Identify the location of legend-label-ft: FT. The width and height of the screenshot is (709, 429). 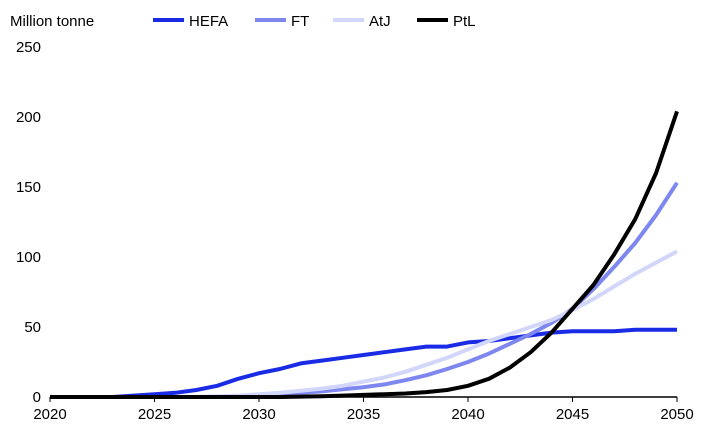
(300, 21).